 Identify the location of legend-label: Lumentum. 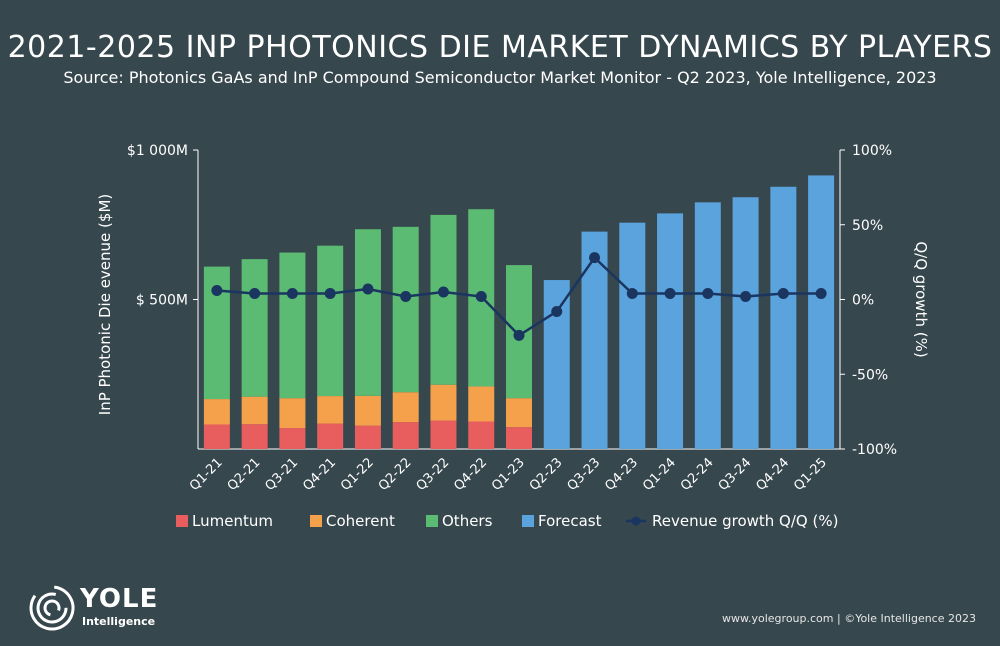
(232, 521).